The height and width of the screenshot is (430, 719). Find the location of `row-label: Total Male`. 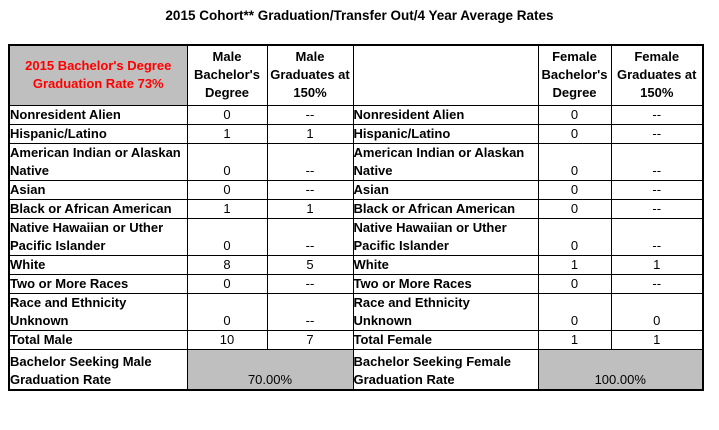

row-label: Total Male is located at coordinates (98, 339).